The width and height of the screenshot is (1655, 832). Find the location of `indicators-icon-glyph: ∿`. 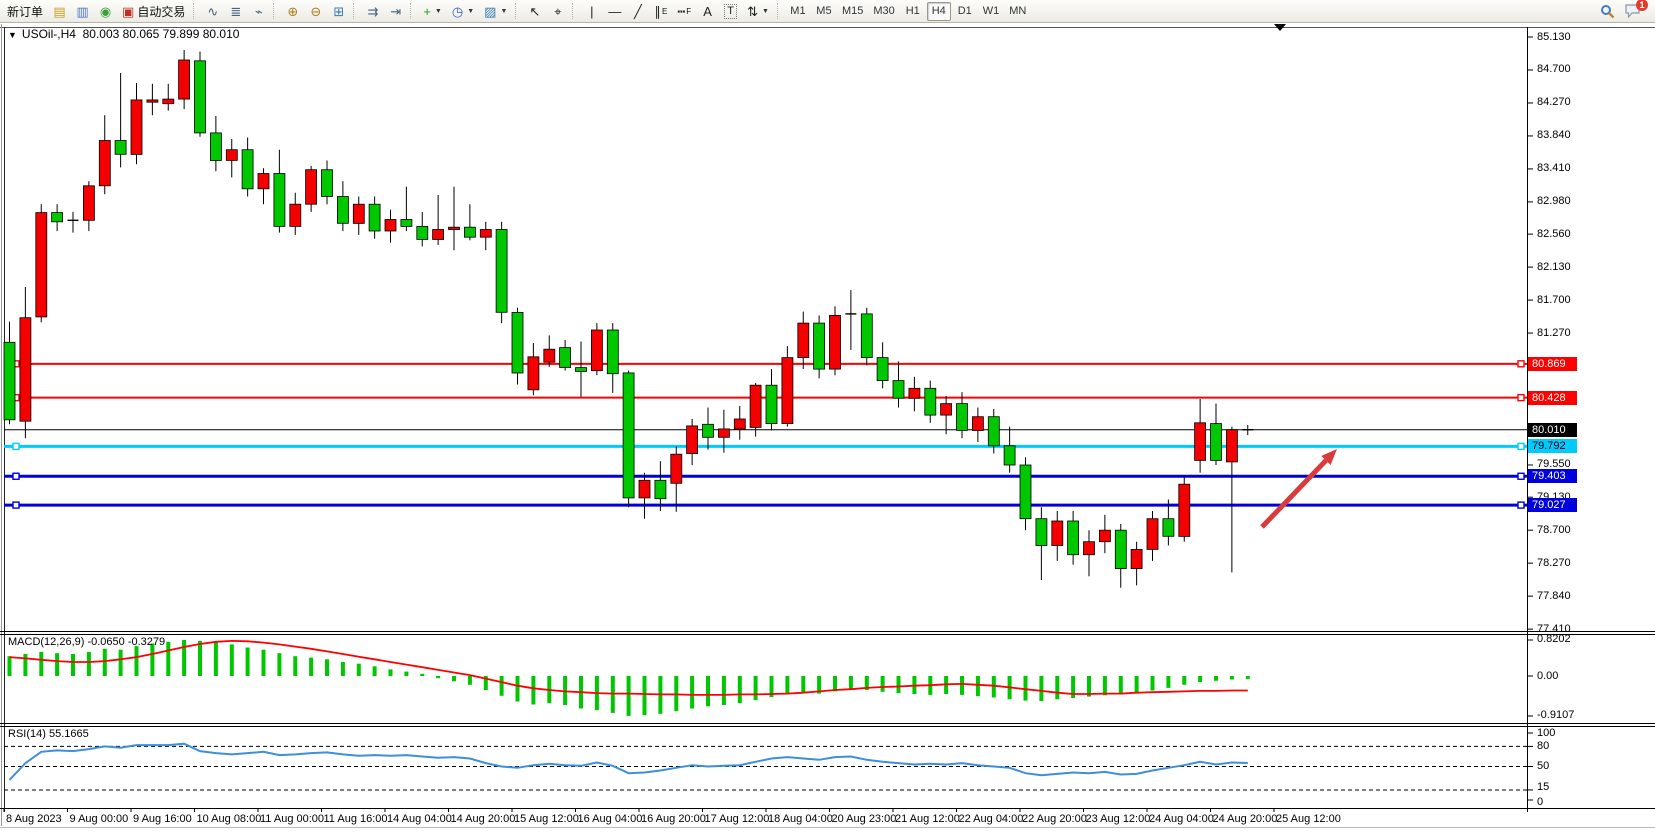

indicators-icon-glyph: ∿ is located at coordinates (213, 11).